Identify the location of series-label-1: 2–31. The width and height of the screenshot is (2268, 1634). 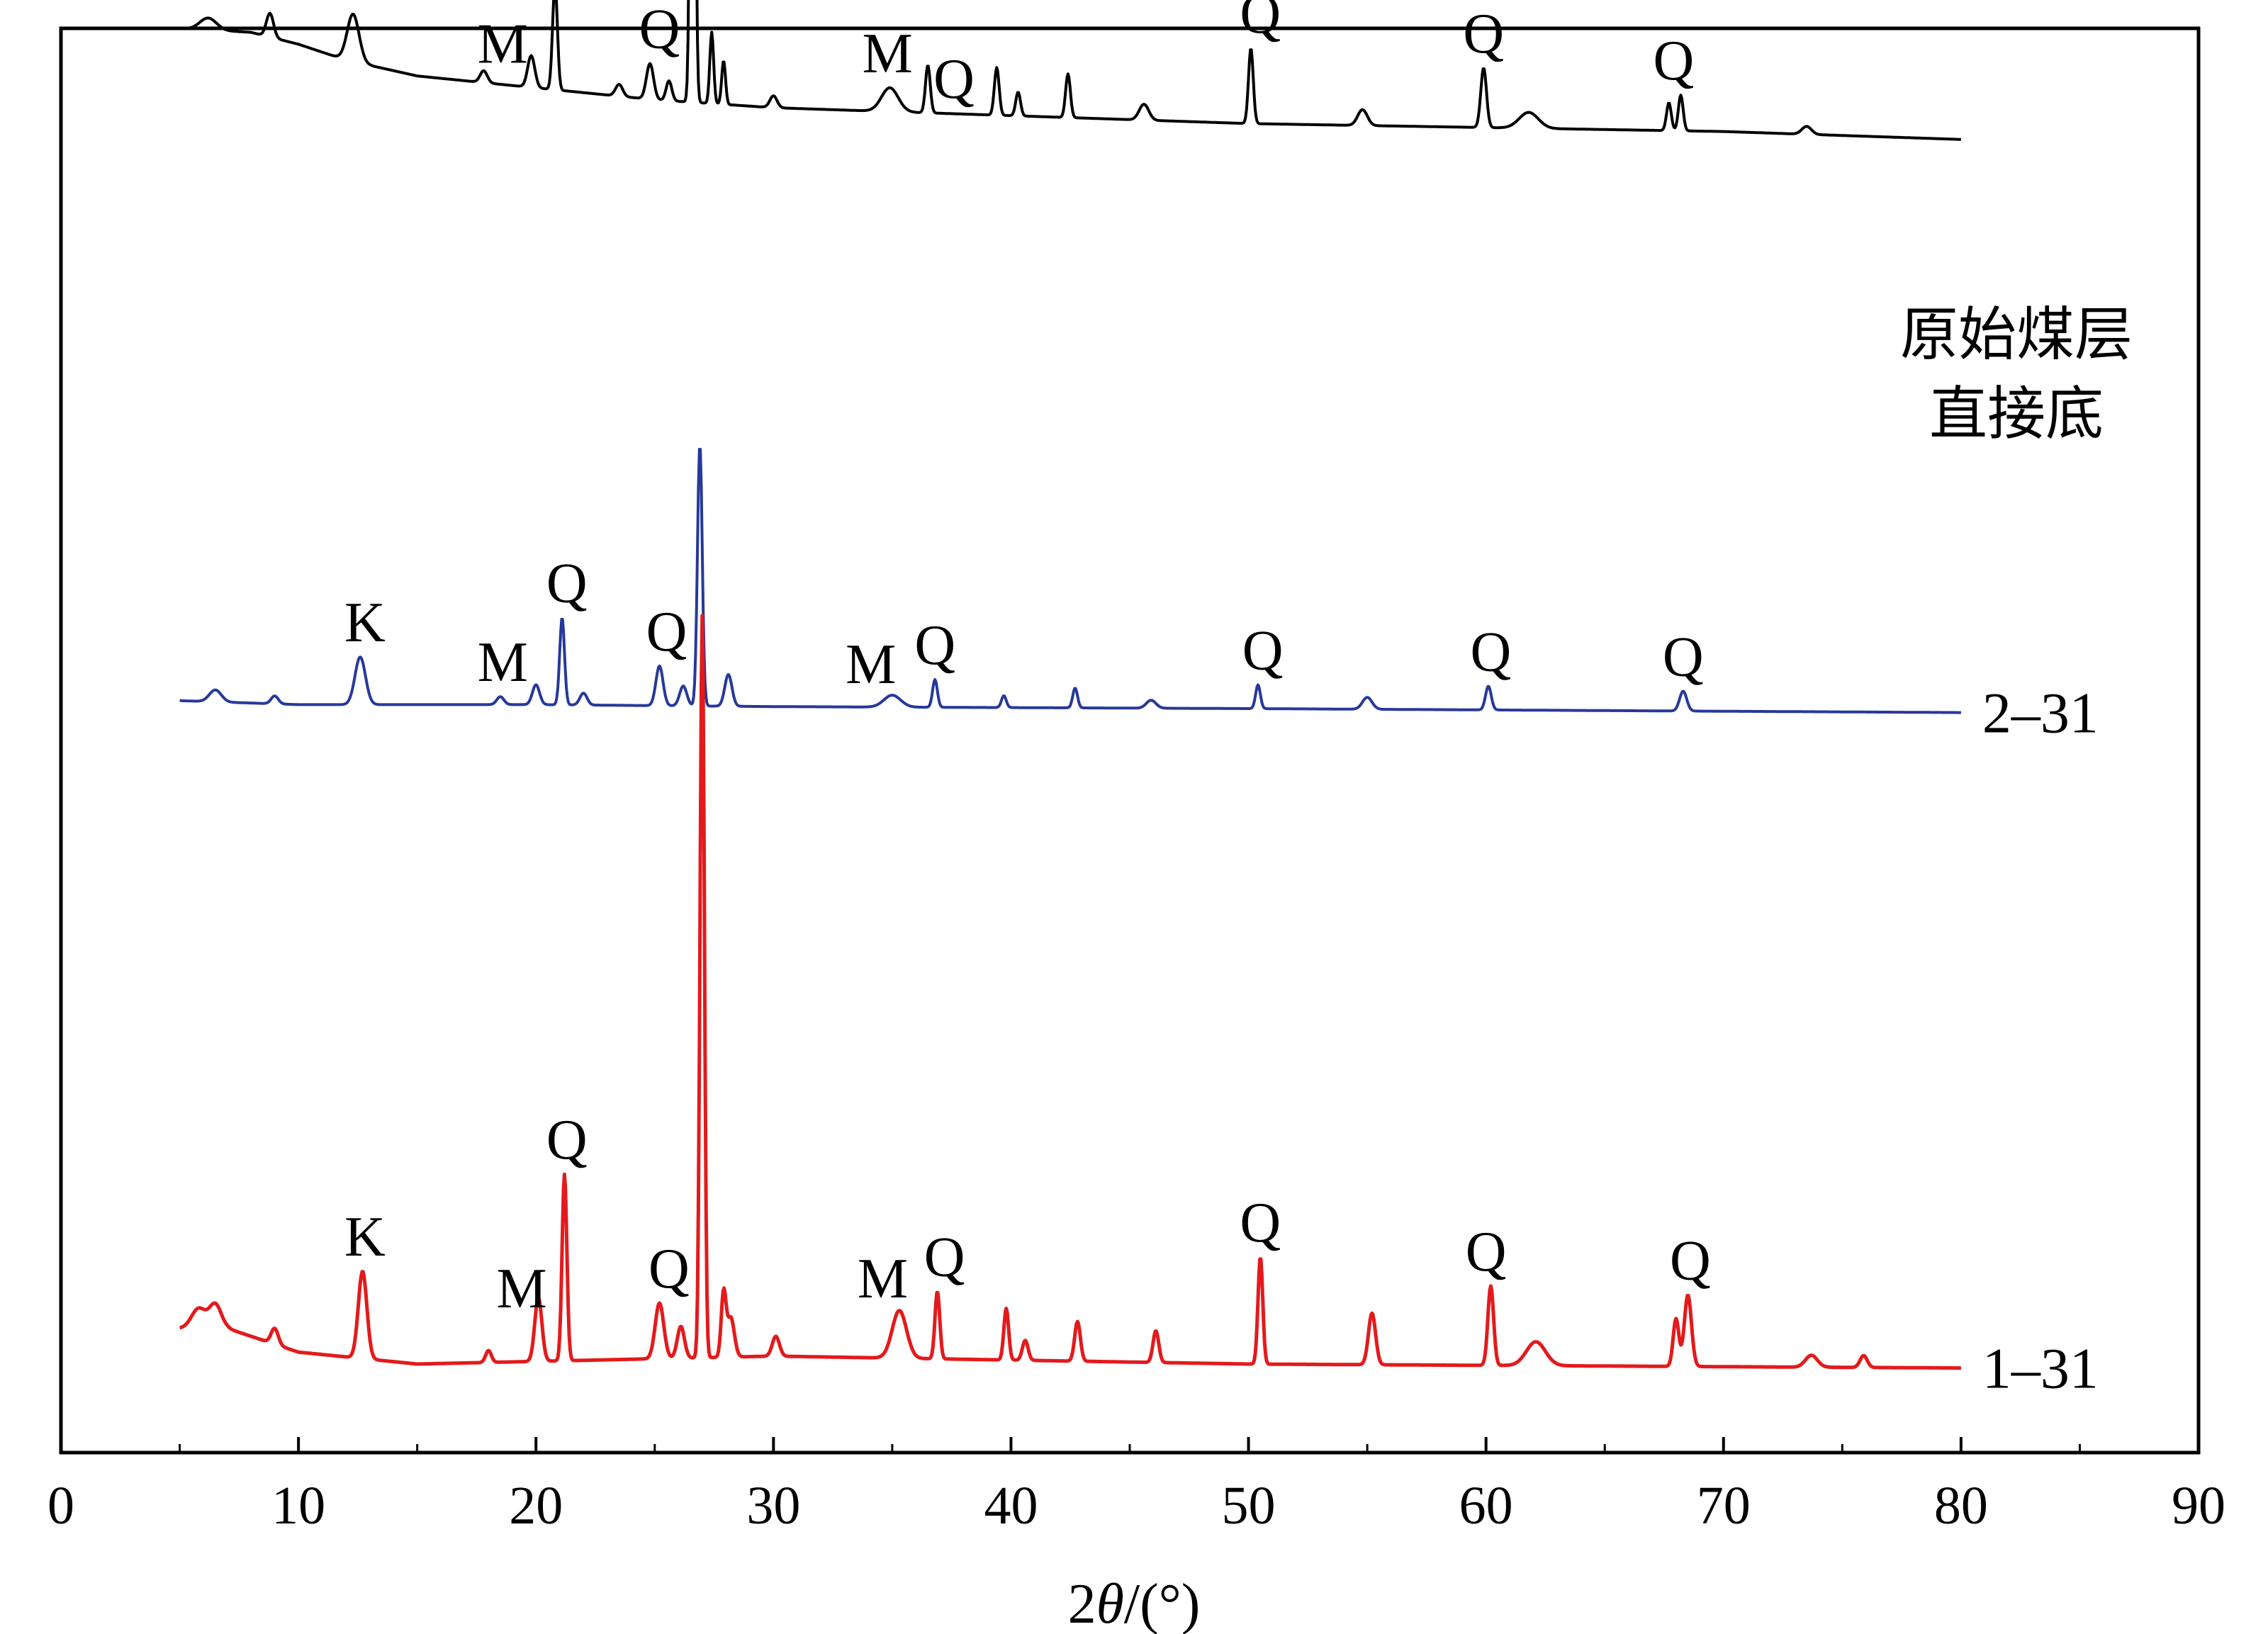
(2040, 713).